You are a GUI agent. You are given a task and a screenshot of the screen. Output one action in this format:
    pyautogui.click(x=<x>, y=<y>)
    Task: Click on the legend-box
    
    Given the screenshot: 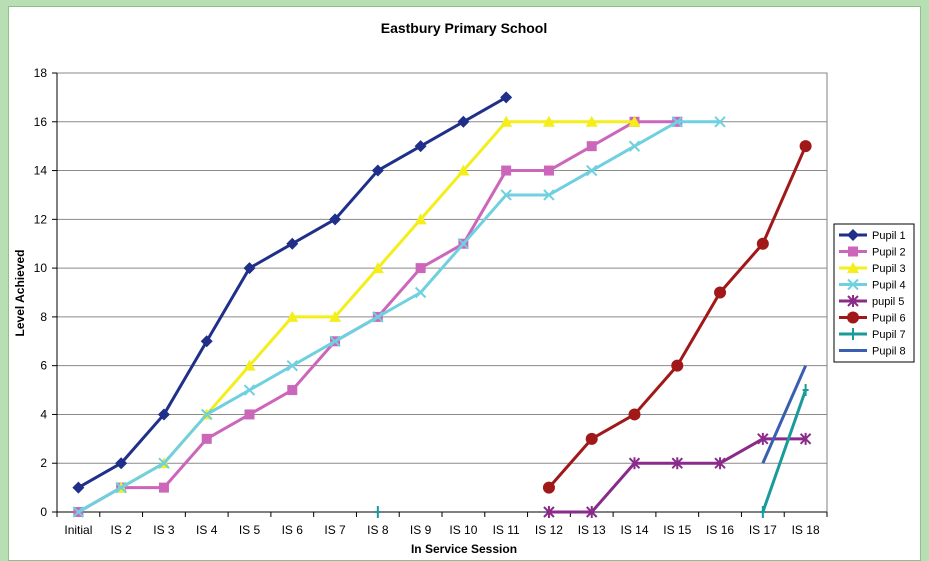 What is the action you would take?
    pyautogui.click(x=874, y=293)
    